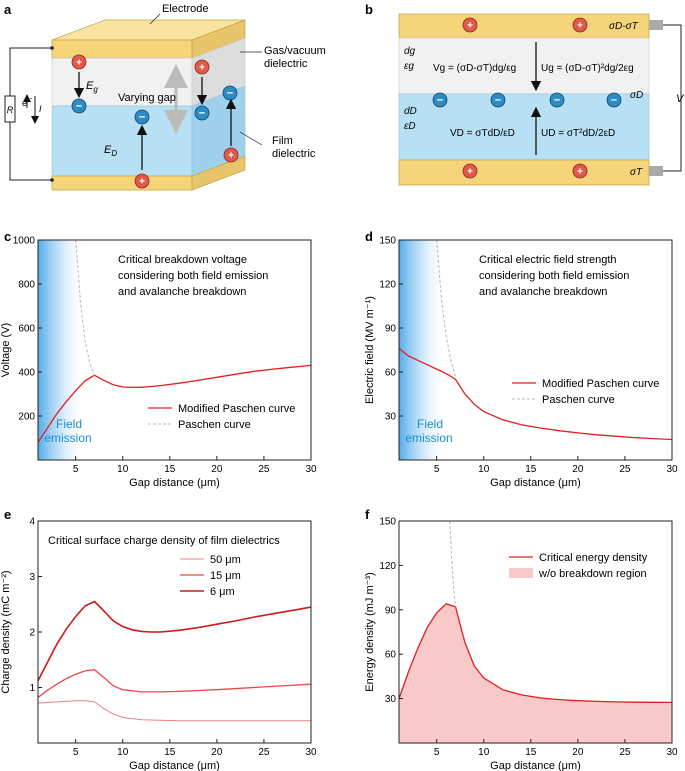 Image resolution: width=685 pixels, height=771 pixels. Describe the element at coordinates (185, 9) in the screenshot. I see `electrode-label: Electrode` at that location.